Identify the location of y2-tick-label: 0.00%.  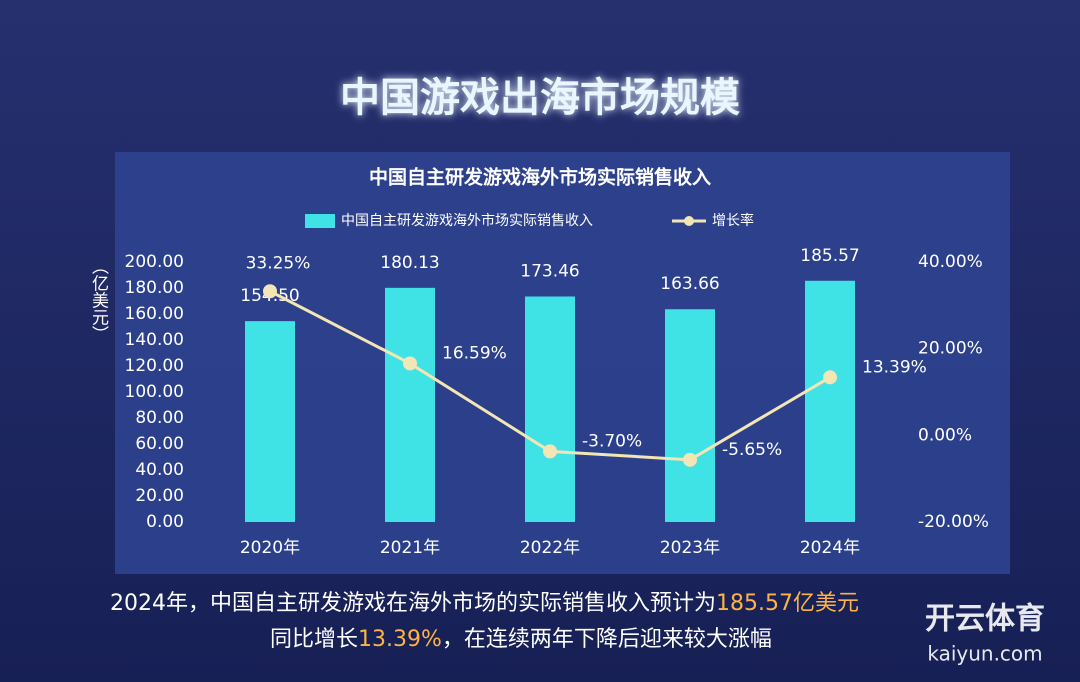
(945, 435).